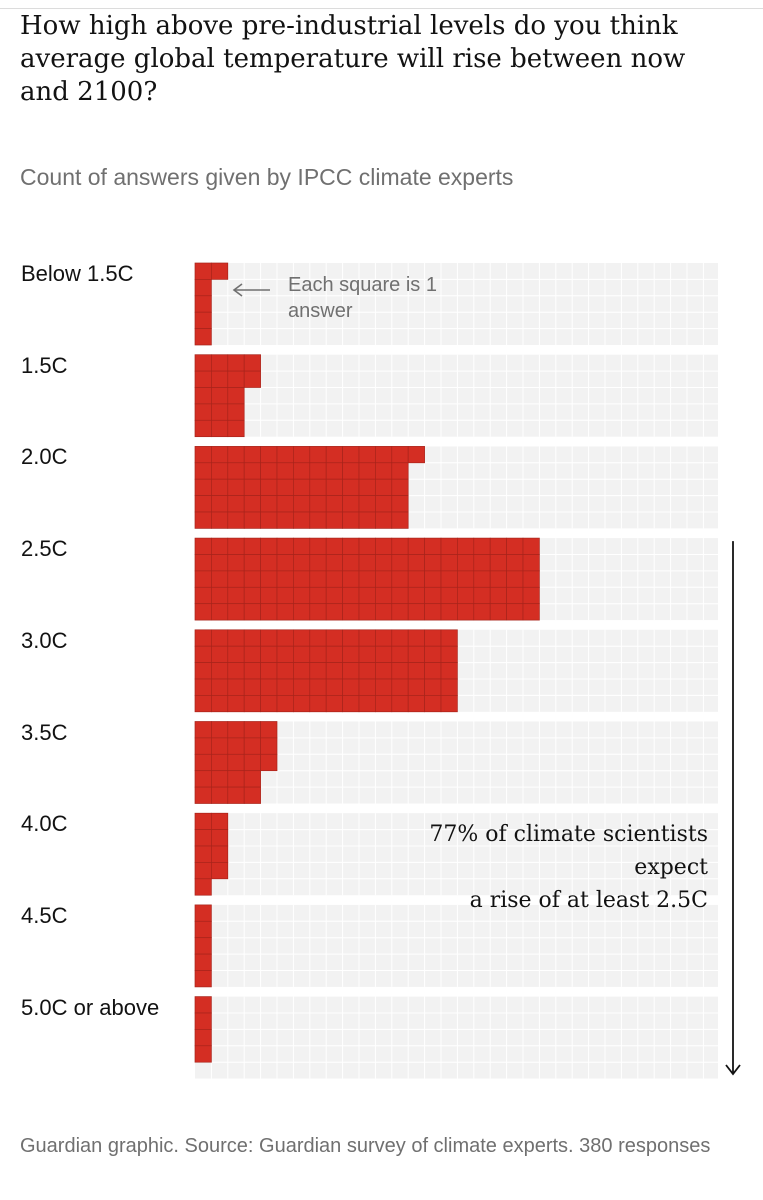 The image size is (763, 1200). I want to click on row-label: 1.5C, so click(44, 365).